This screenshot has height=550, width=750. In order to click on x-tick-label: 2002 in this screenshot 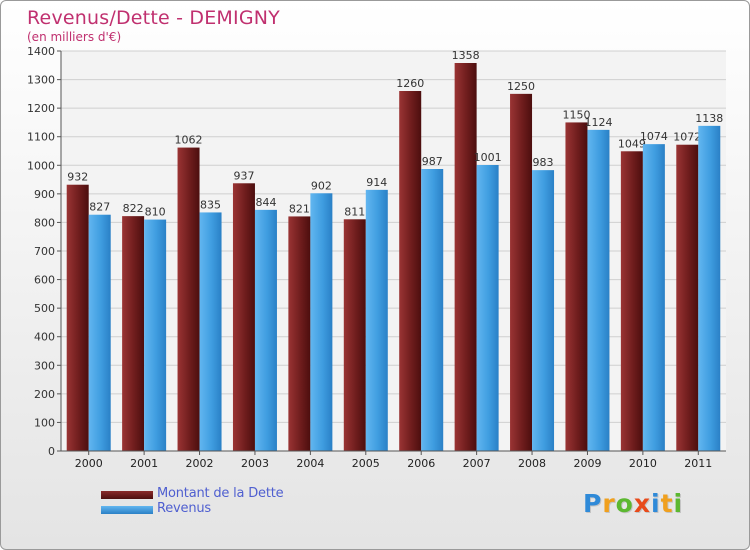, I will do `click(200, 463)`.